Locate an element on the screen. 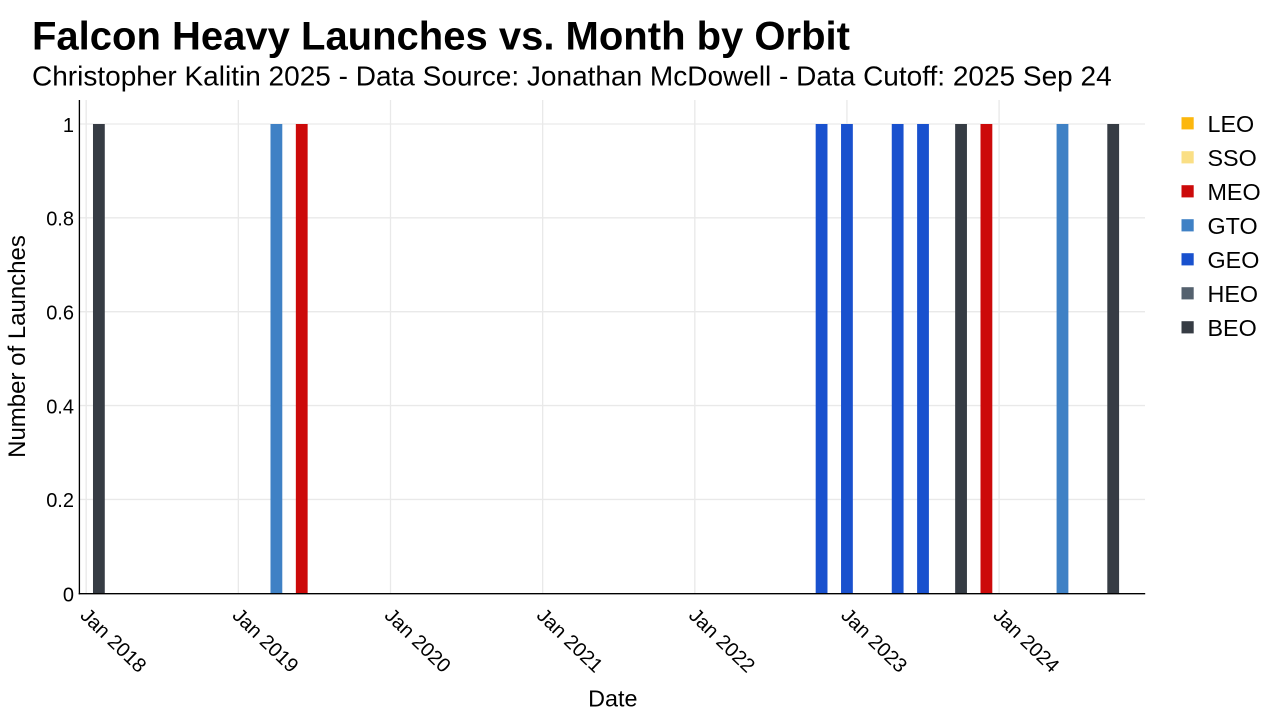 The image size is (1280, 720). svg-text: 0 is located at coordinates (68, 595).